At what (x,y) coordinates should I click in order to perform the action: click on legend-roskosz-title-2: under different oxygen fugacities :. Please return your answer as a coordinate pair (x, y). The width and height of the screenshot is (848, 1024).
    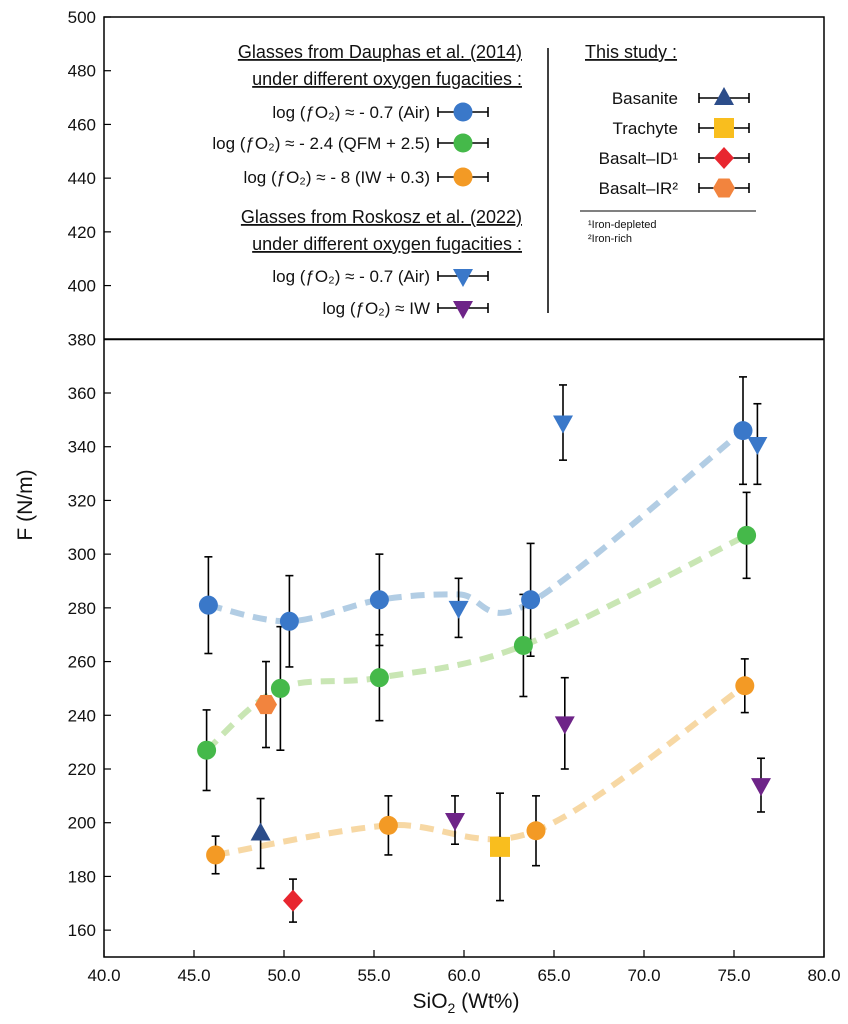
    Looking at the image, I should click on (387, 244).